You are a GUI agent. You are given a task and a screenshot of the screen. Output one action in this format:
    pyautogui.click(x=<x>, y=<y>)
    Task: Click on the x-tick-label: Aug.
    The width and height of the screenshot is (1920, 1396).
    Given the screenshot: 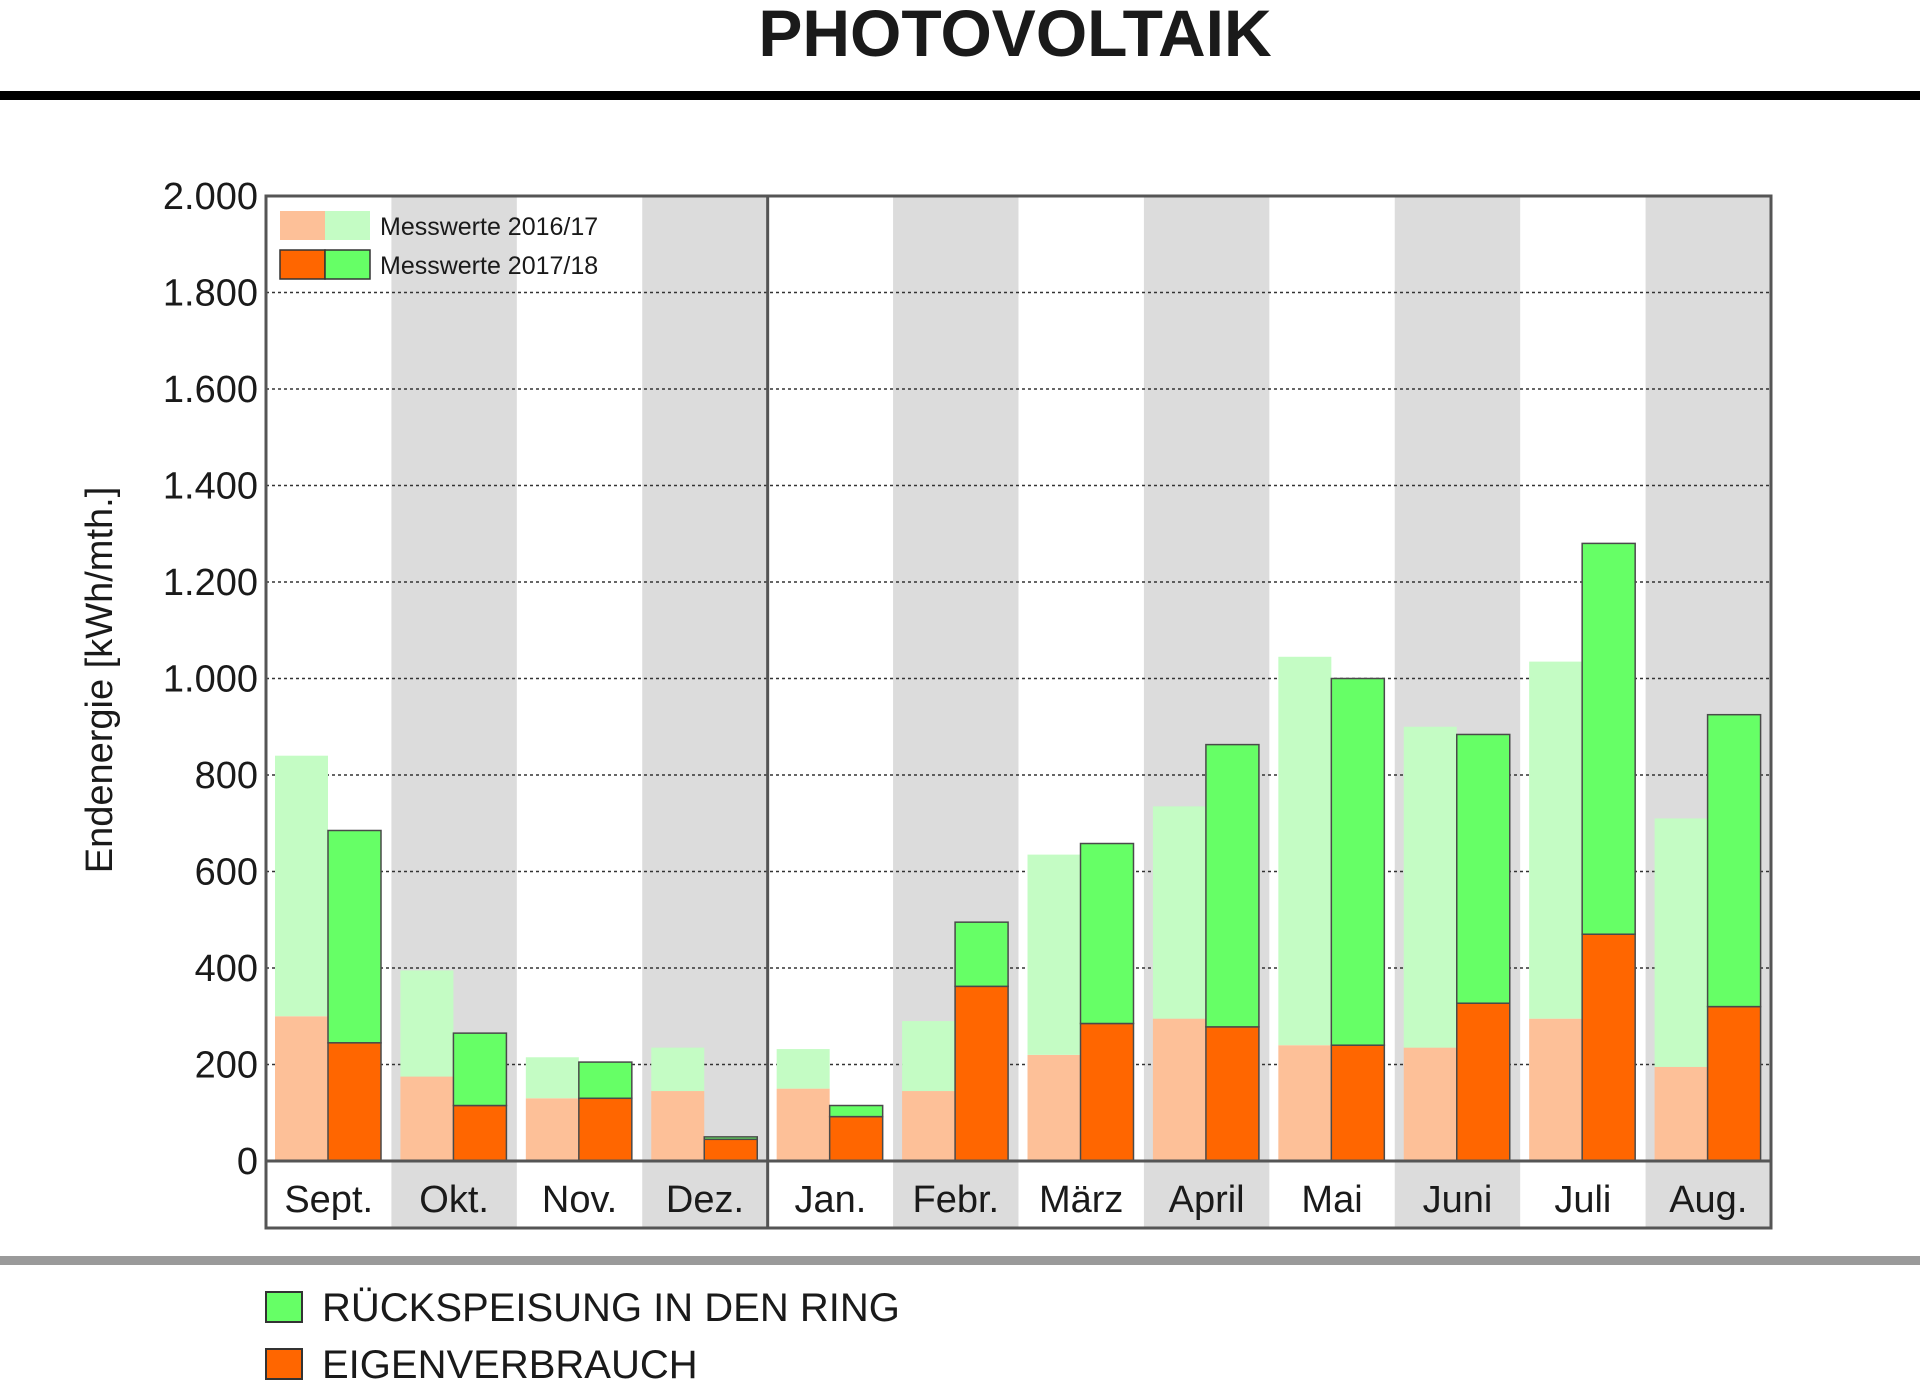 What is the action you would take?
    pyautogui.click(x=1708, y=1200)
    